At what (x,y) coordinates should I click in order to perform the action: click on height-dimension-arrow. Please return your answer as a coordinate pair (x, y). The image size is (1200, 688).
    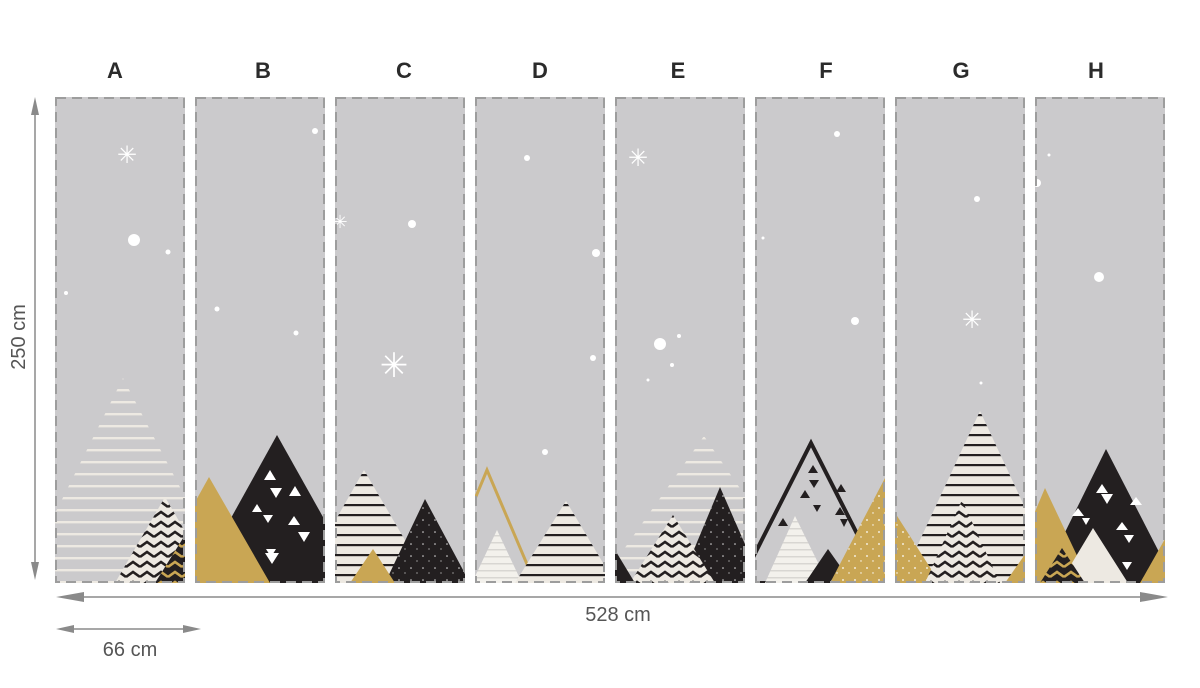
    Looking at the image, I should click on (35, 338).